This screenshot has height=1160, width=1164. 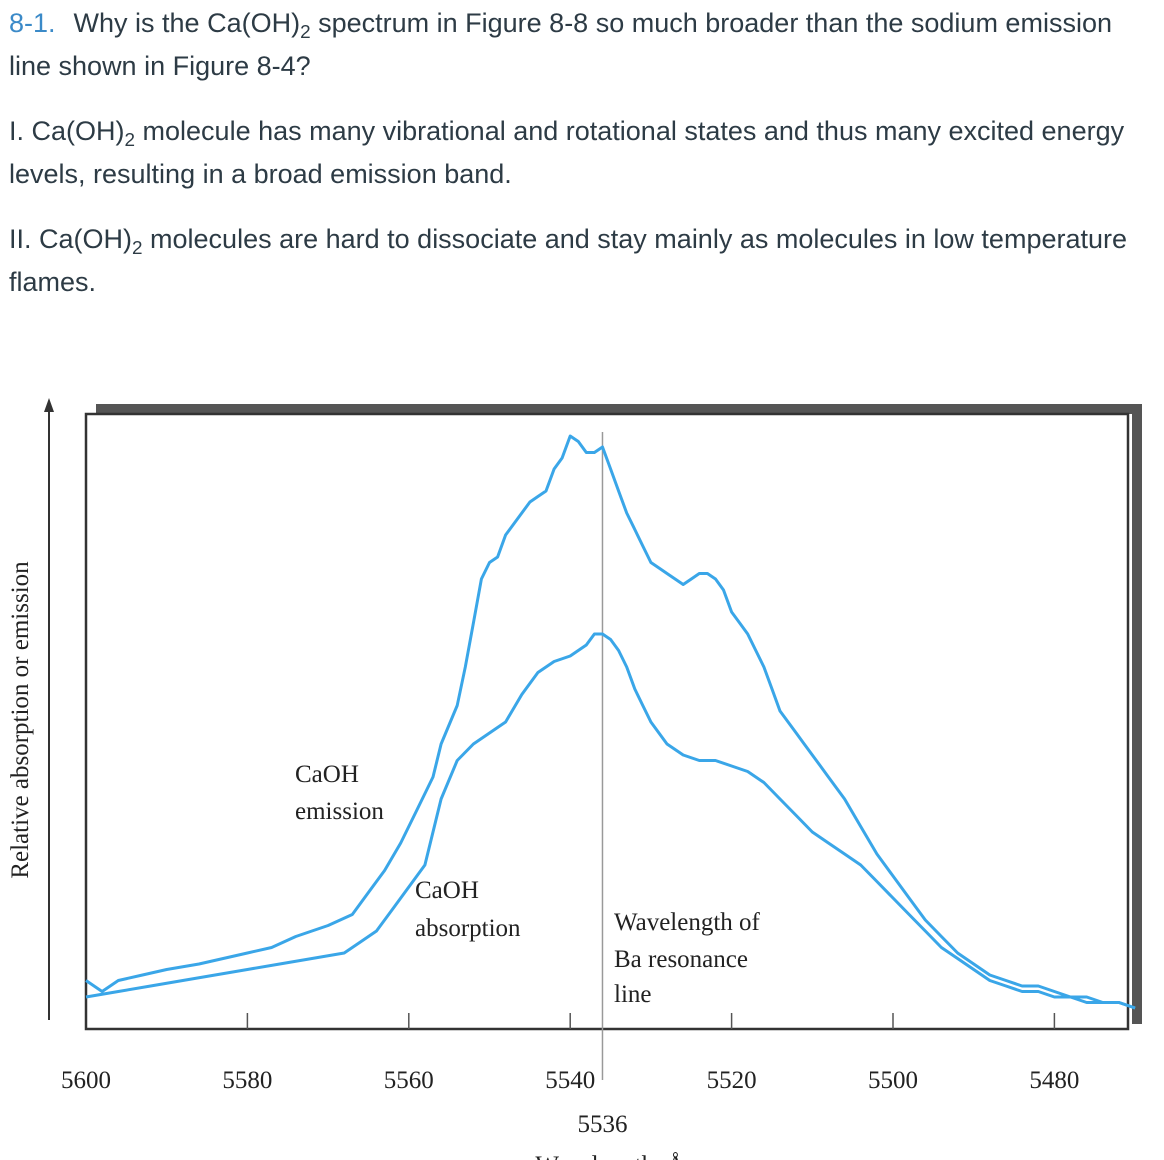 I want to click on x-axis-label: Wavelength, Å, so click(x=609, y=1156).